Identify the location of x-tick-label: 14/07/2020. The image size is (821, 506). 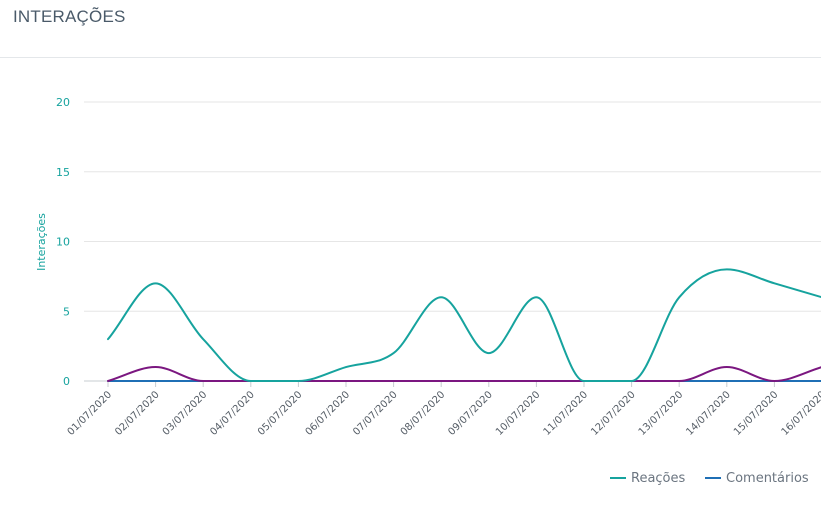
(708, 413).